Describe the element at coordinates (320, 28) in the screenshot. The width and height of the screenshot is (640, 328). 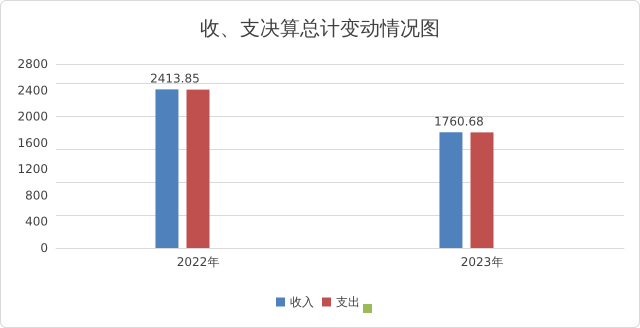
I see `chart-title: 收、支决算总计变动情况图` at that location.